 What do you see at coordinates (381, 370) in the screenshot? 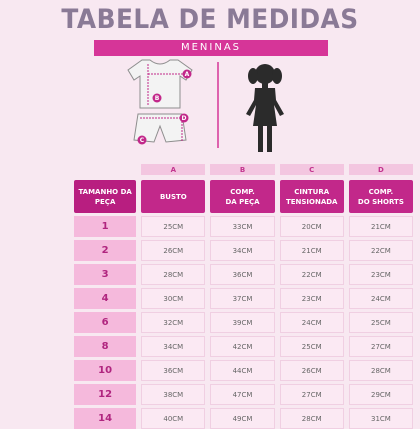
I see `measure-cell-shorts: 28CM` at bounding box center [381, 370].